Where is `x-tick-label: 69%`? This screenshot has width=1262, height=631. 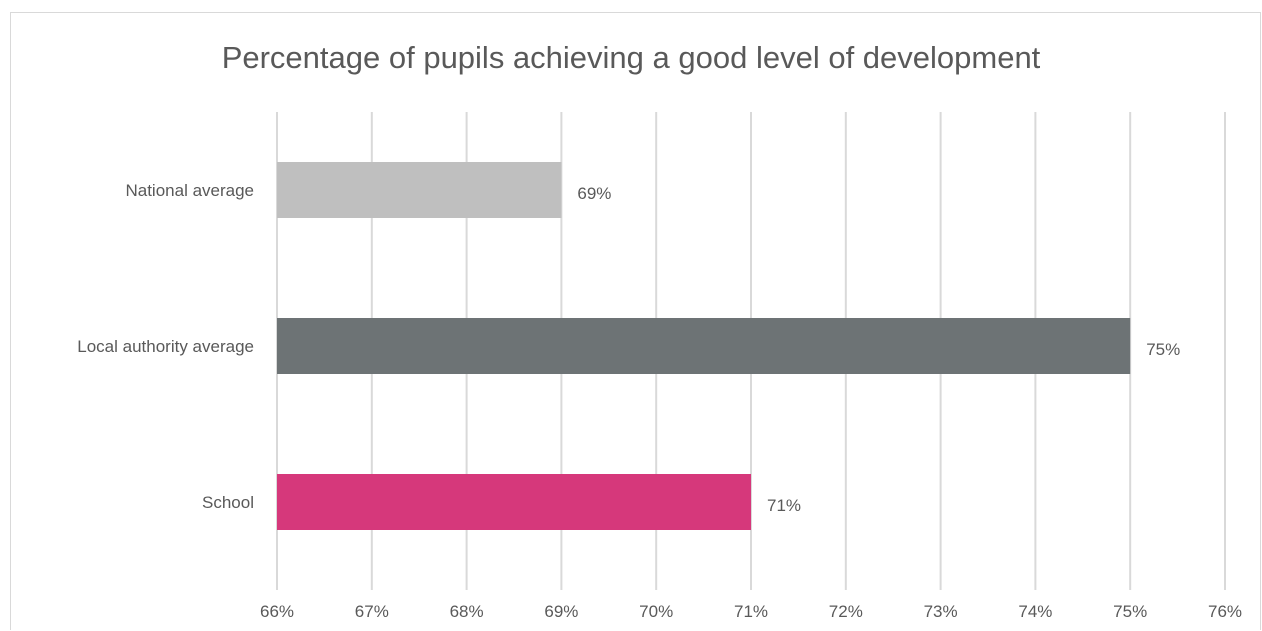
x-tick-label: 69% is located at coordinates (561, 611).